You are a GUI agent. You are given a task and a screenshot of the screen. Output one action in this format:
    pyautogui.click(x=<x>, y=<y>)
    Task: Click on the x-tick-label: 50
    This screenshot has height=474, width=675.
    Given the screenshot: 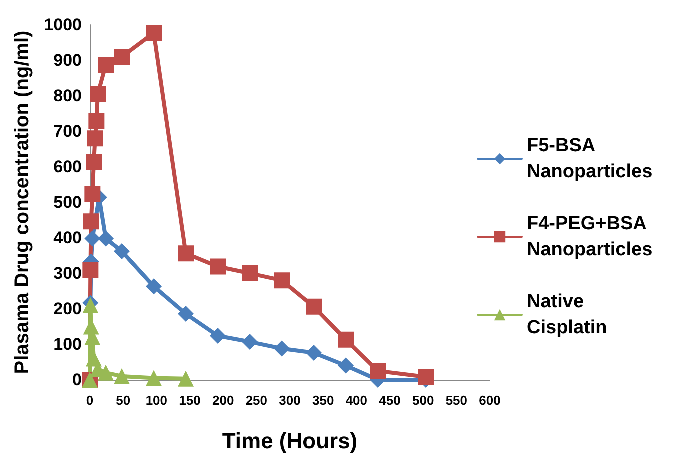 What is the action you would take?
    pyautogui.click(x=123, y=400)
    